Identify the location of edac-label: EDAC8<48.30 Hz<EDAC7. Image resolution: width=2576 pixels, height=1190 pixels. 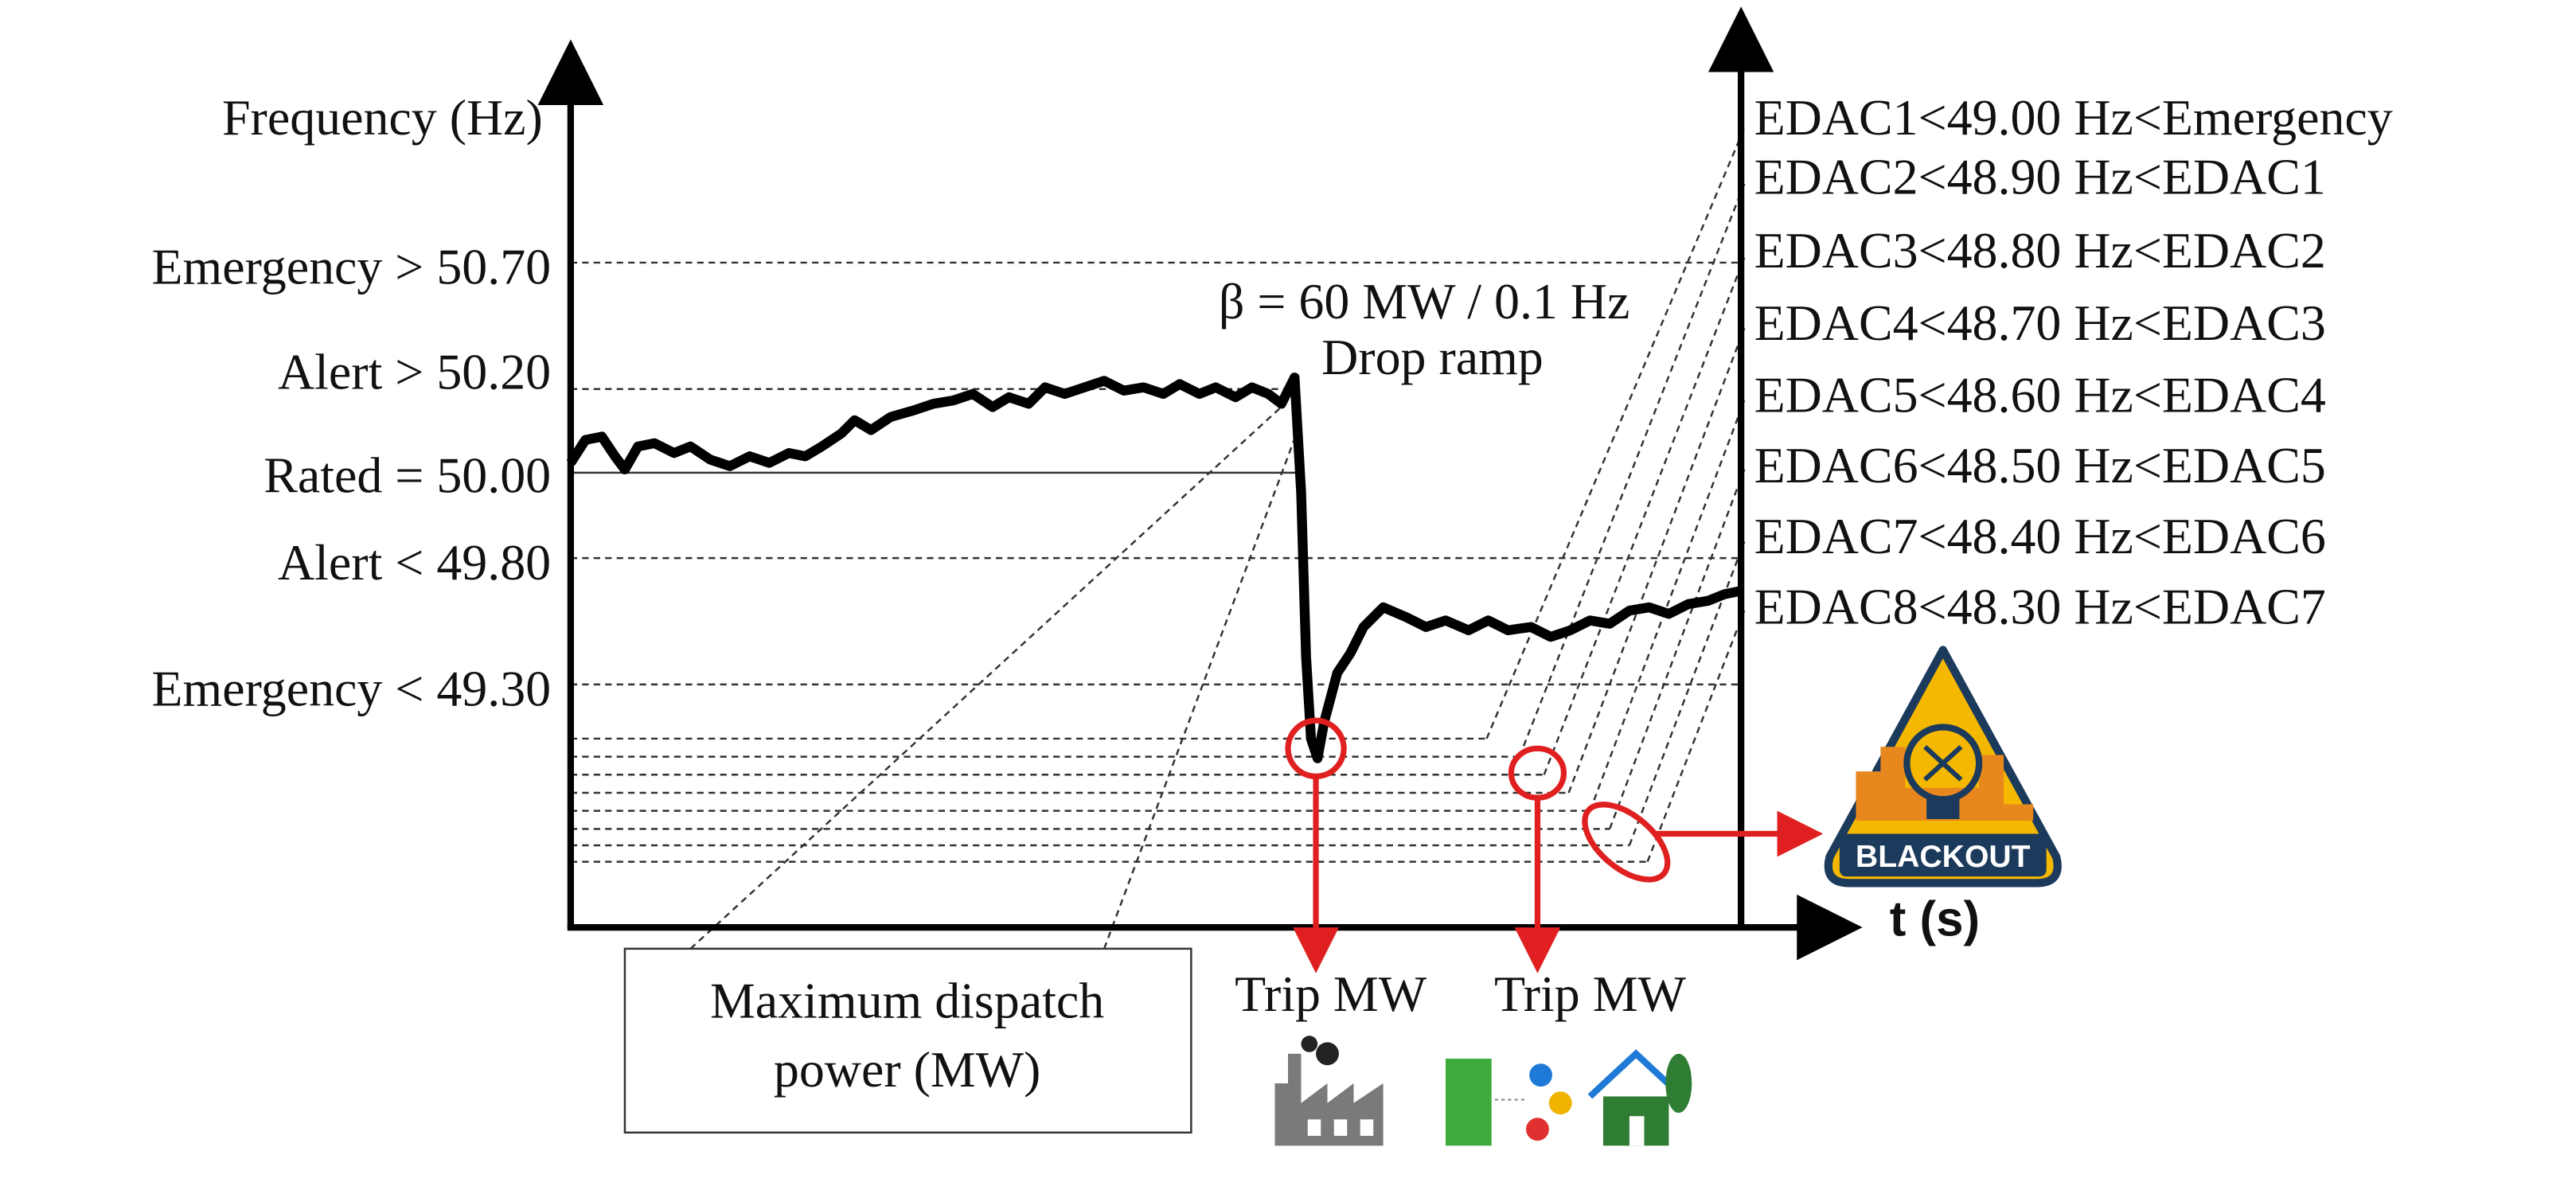
(2040, 607).